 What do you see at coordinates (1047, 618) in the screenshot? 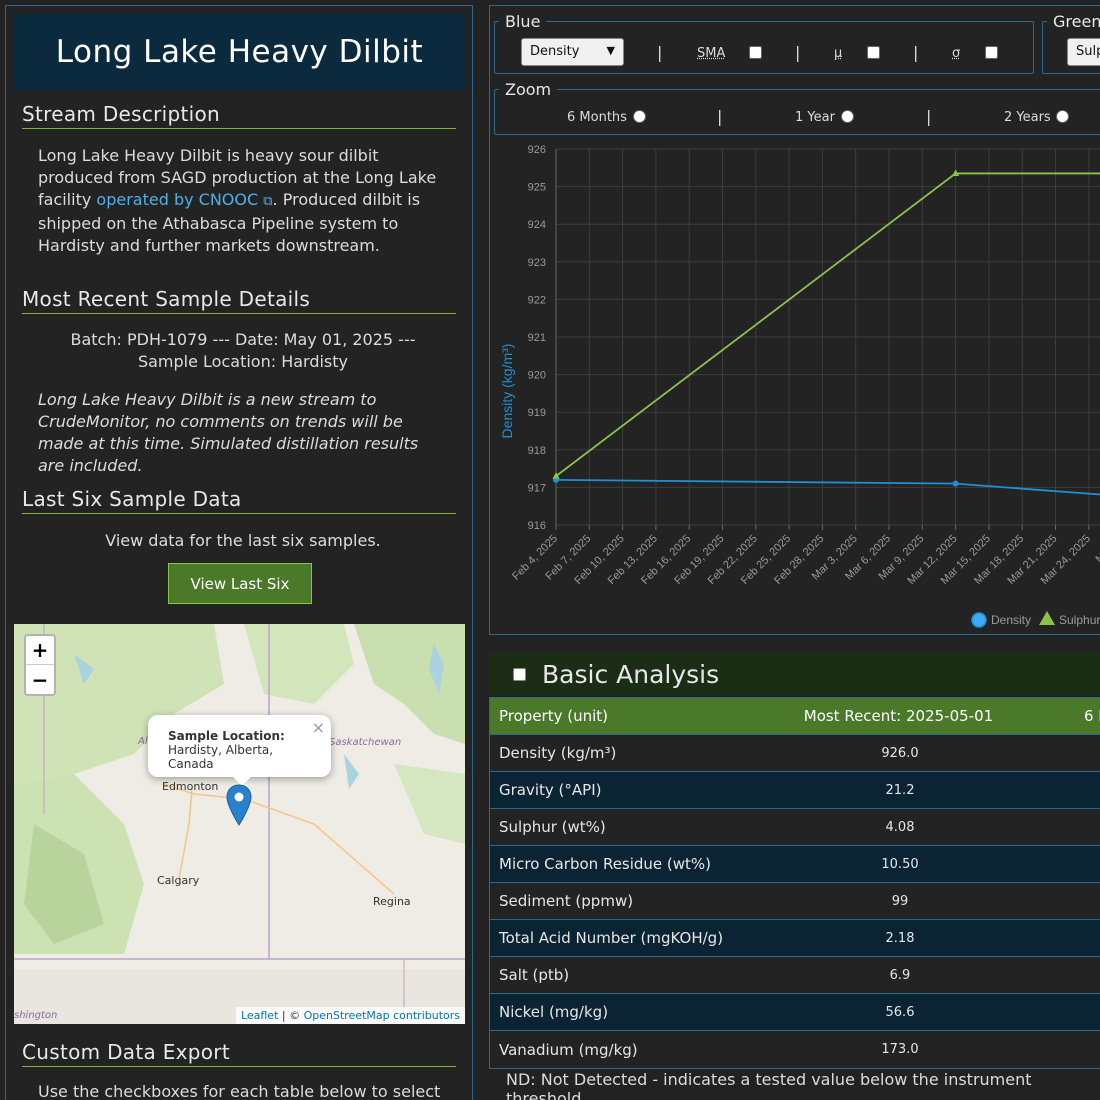
I see `legend-marker-sulphur` at bounding box center [1047, 618].